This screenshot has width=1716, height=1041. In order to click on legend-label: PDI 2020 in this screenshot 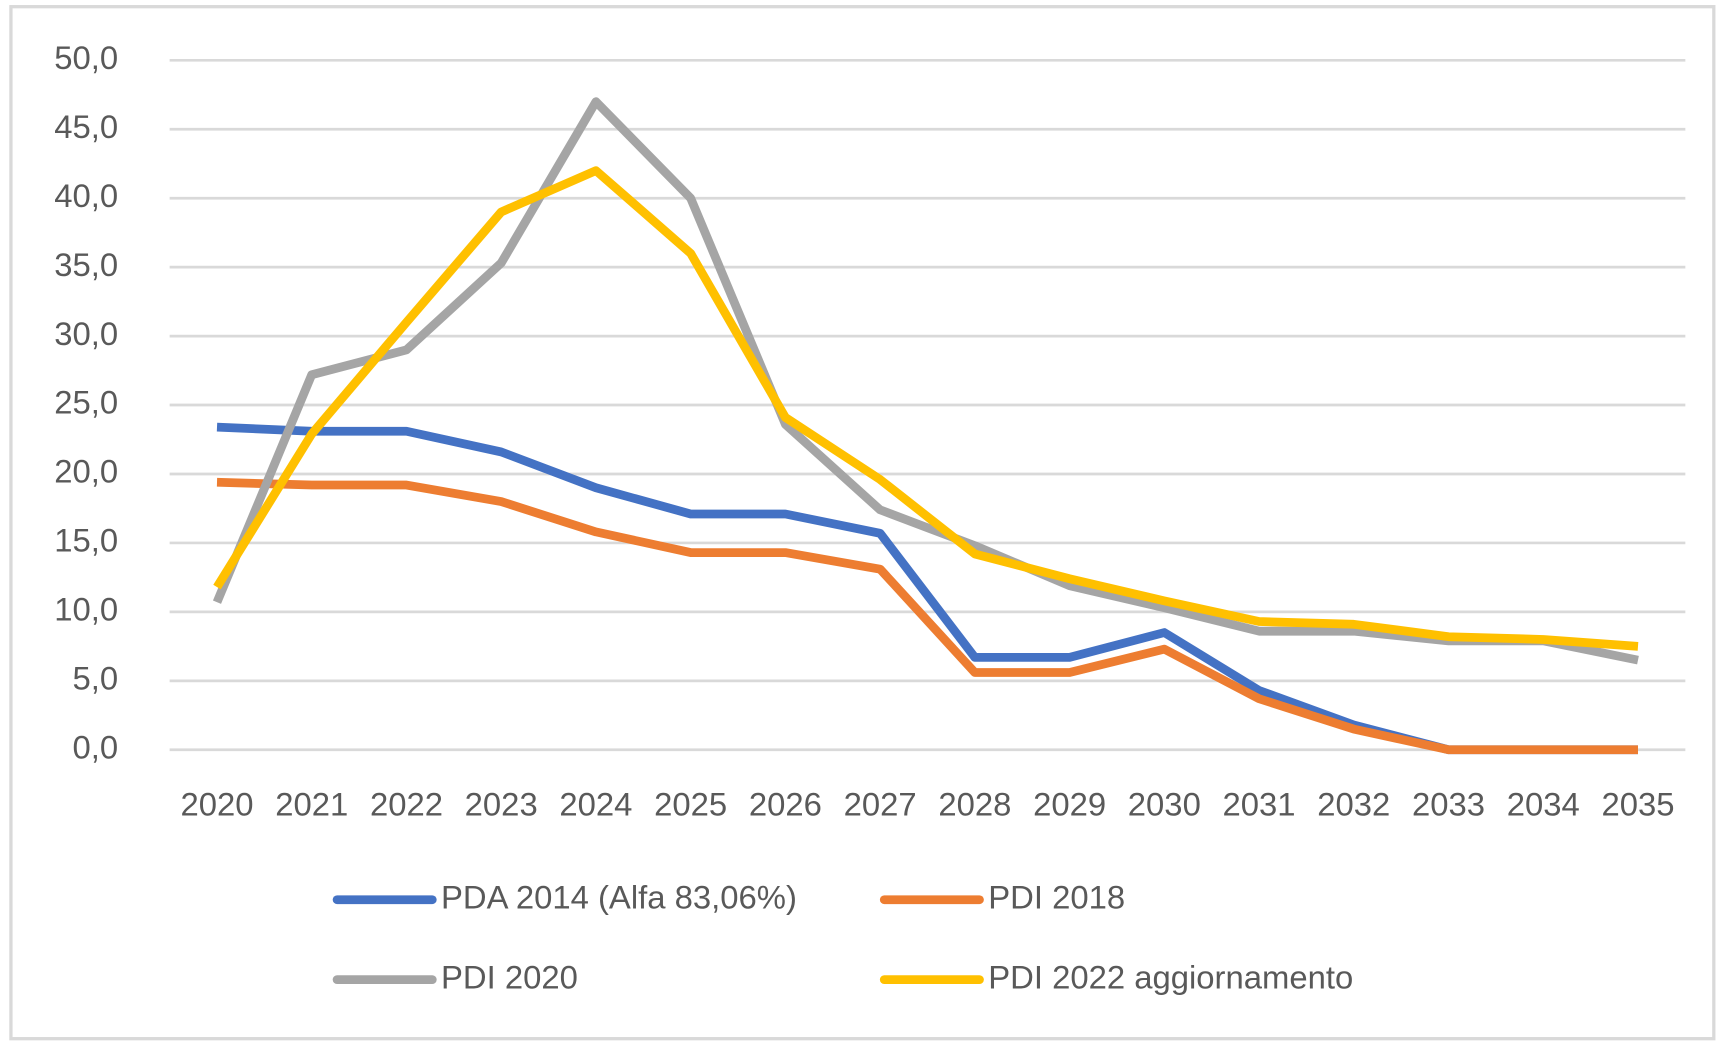, I will do `click(509, 976)`.